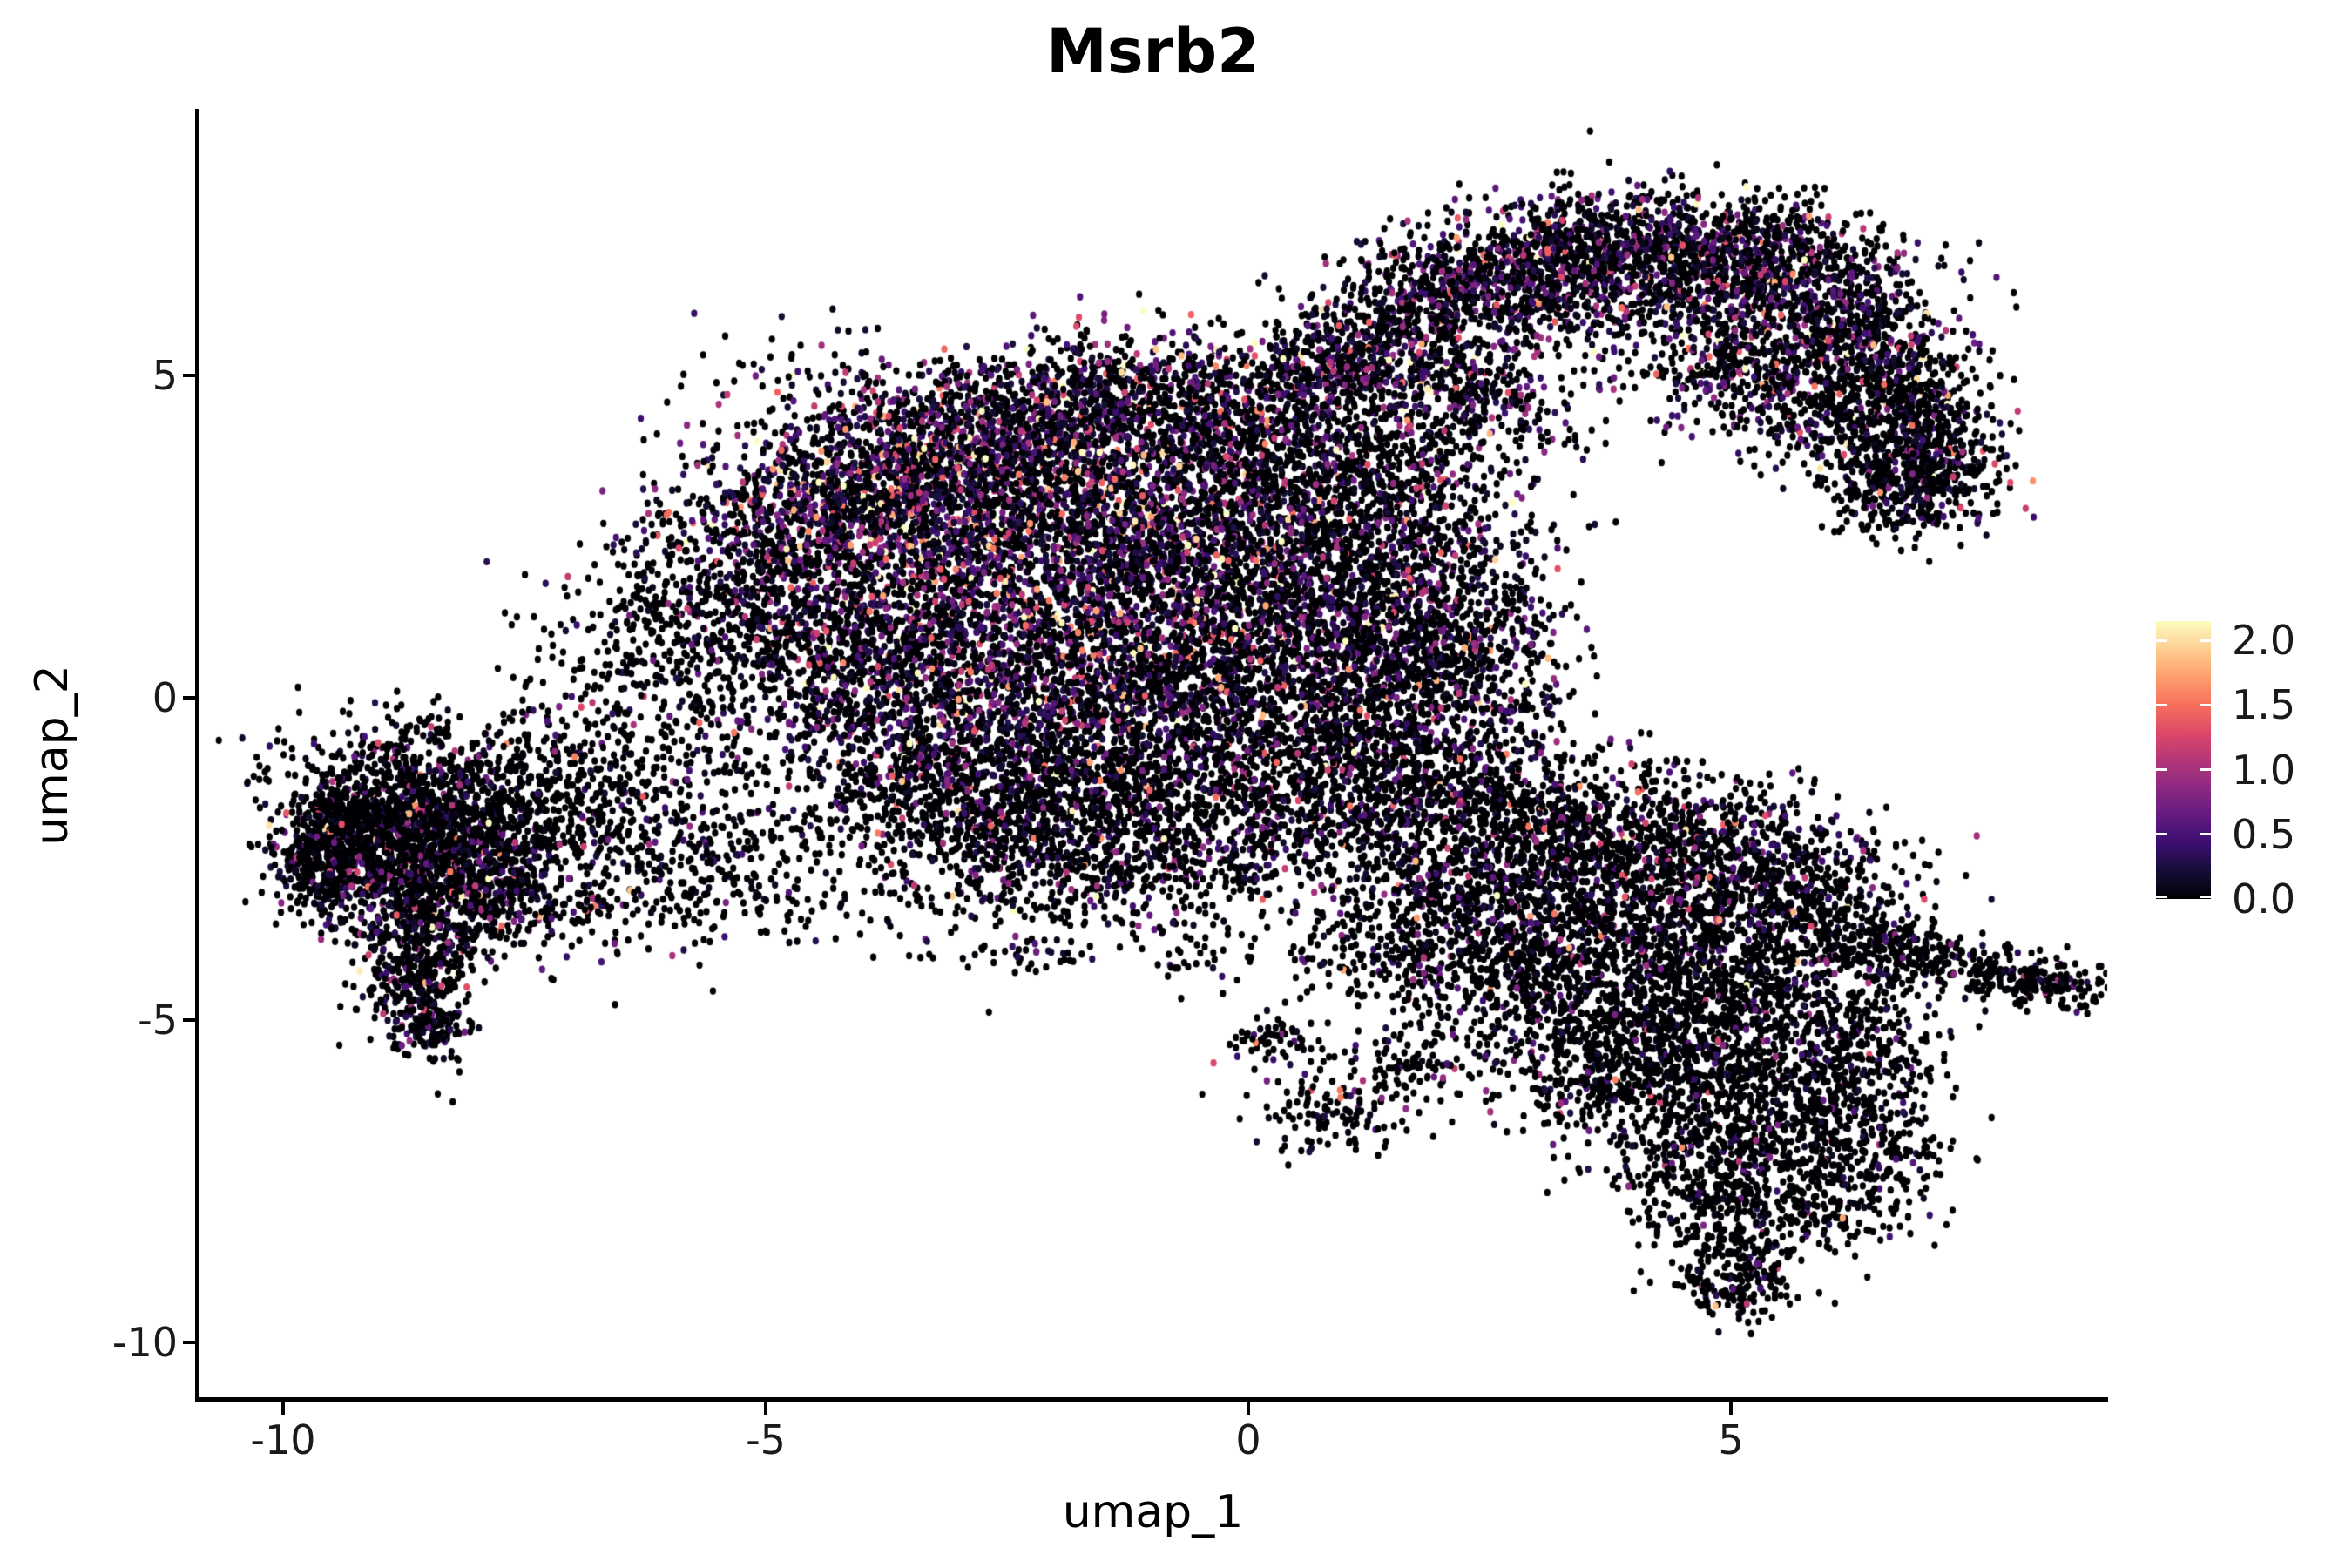  I want to click on colorbar-gradient, so click(2183, 760).